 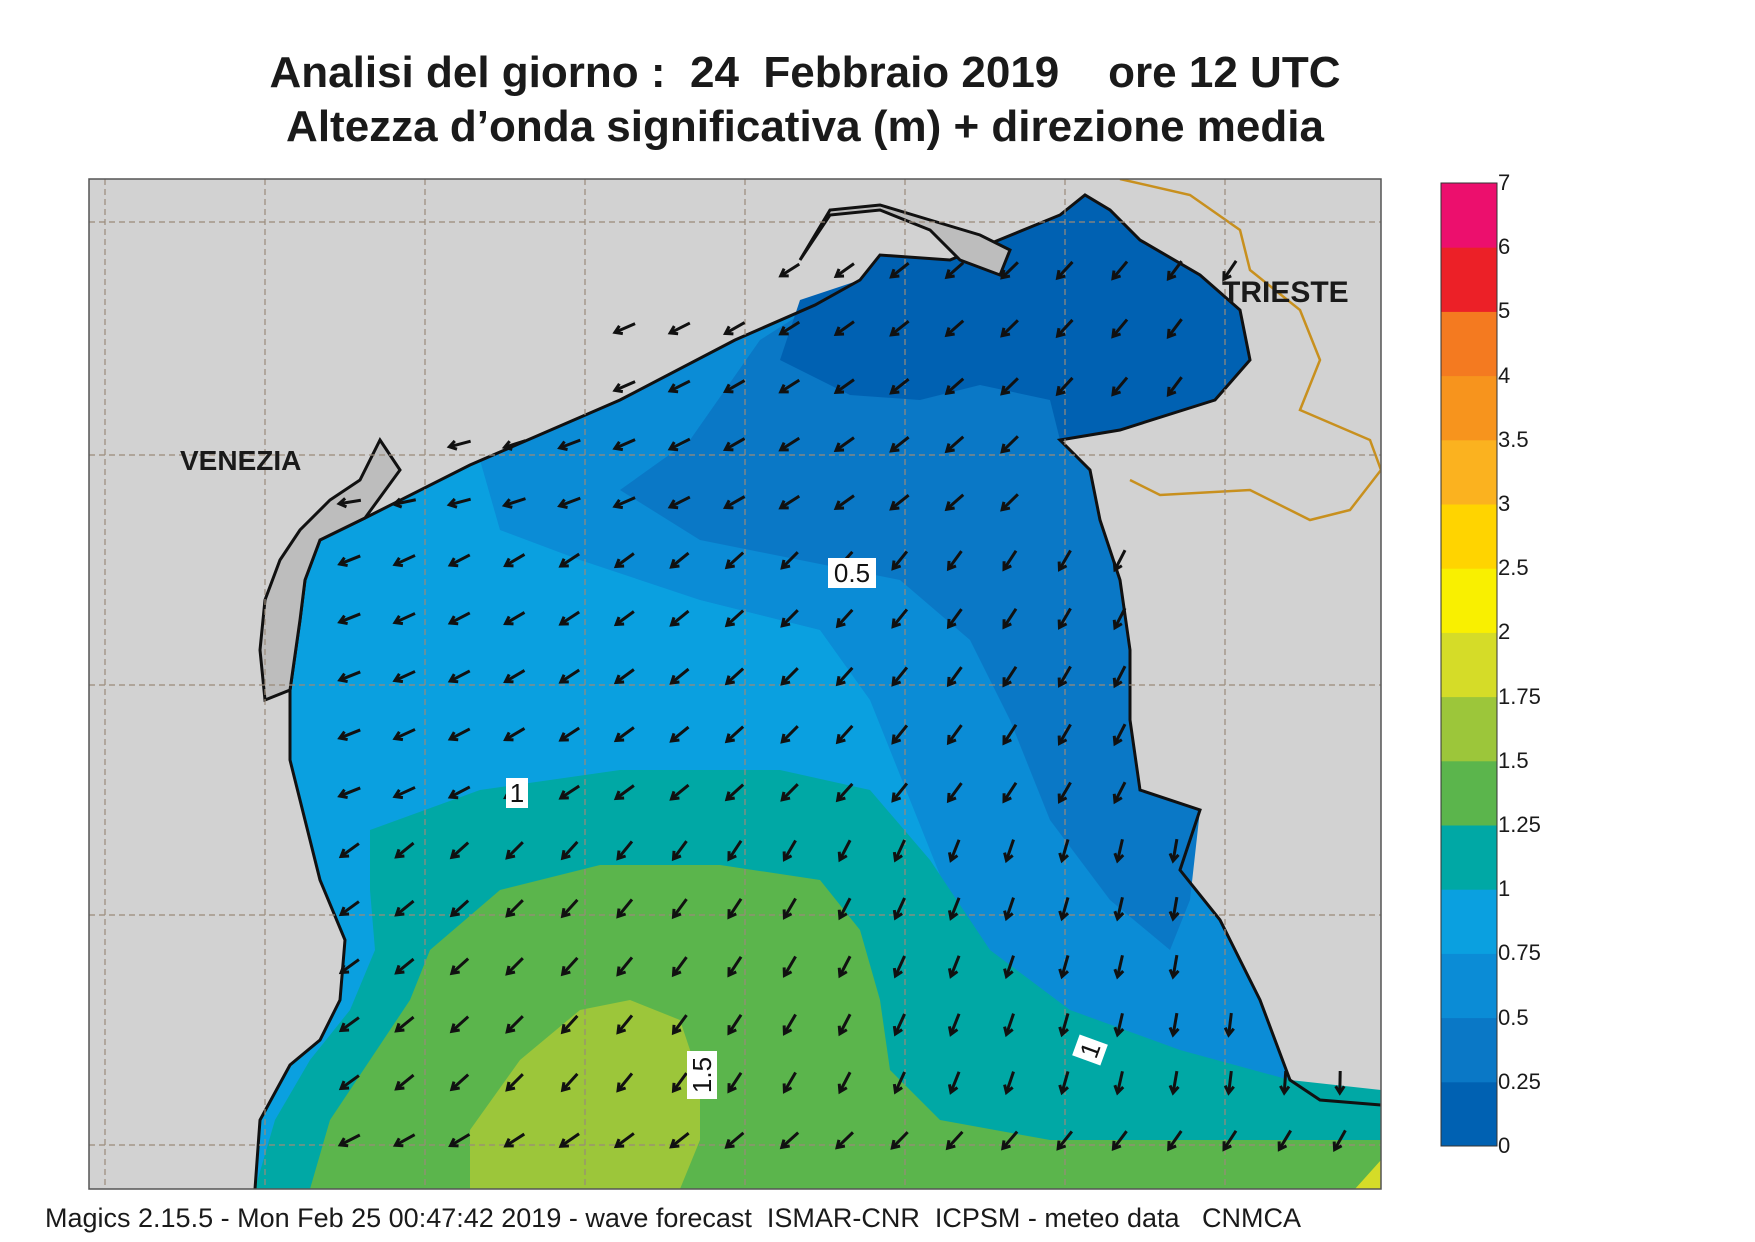 What do you see at coordinates (702, 1075) in the screenshot?
I see `svg-text: 1.5` at bounding box center [702, 1075].